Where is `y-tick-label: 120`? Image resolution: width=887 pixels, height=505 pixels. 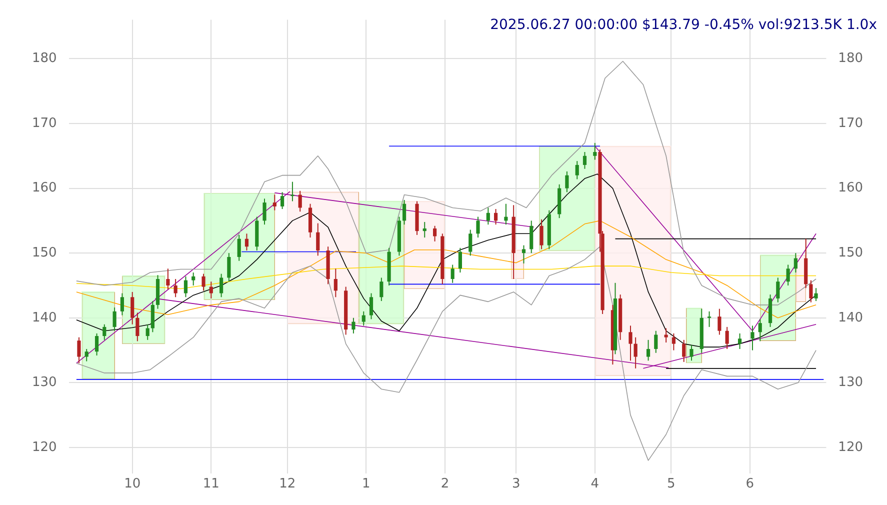 y-tick-label: 120 is located at coordinates (44, 447).